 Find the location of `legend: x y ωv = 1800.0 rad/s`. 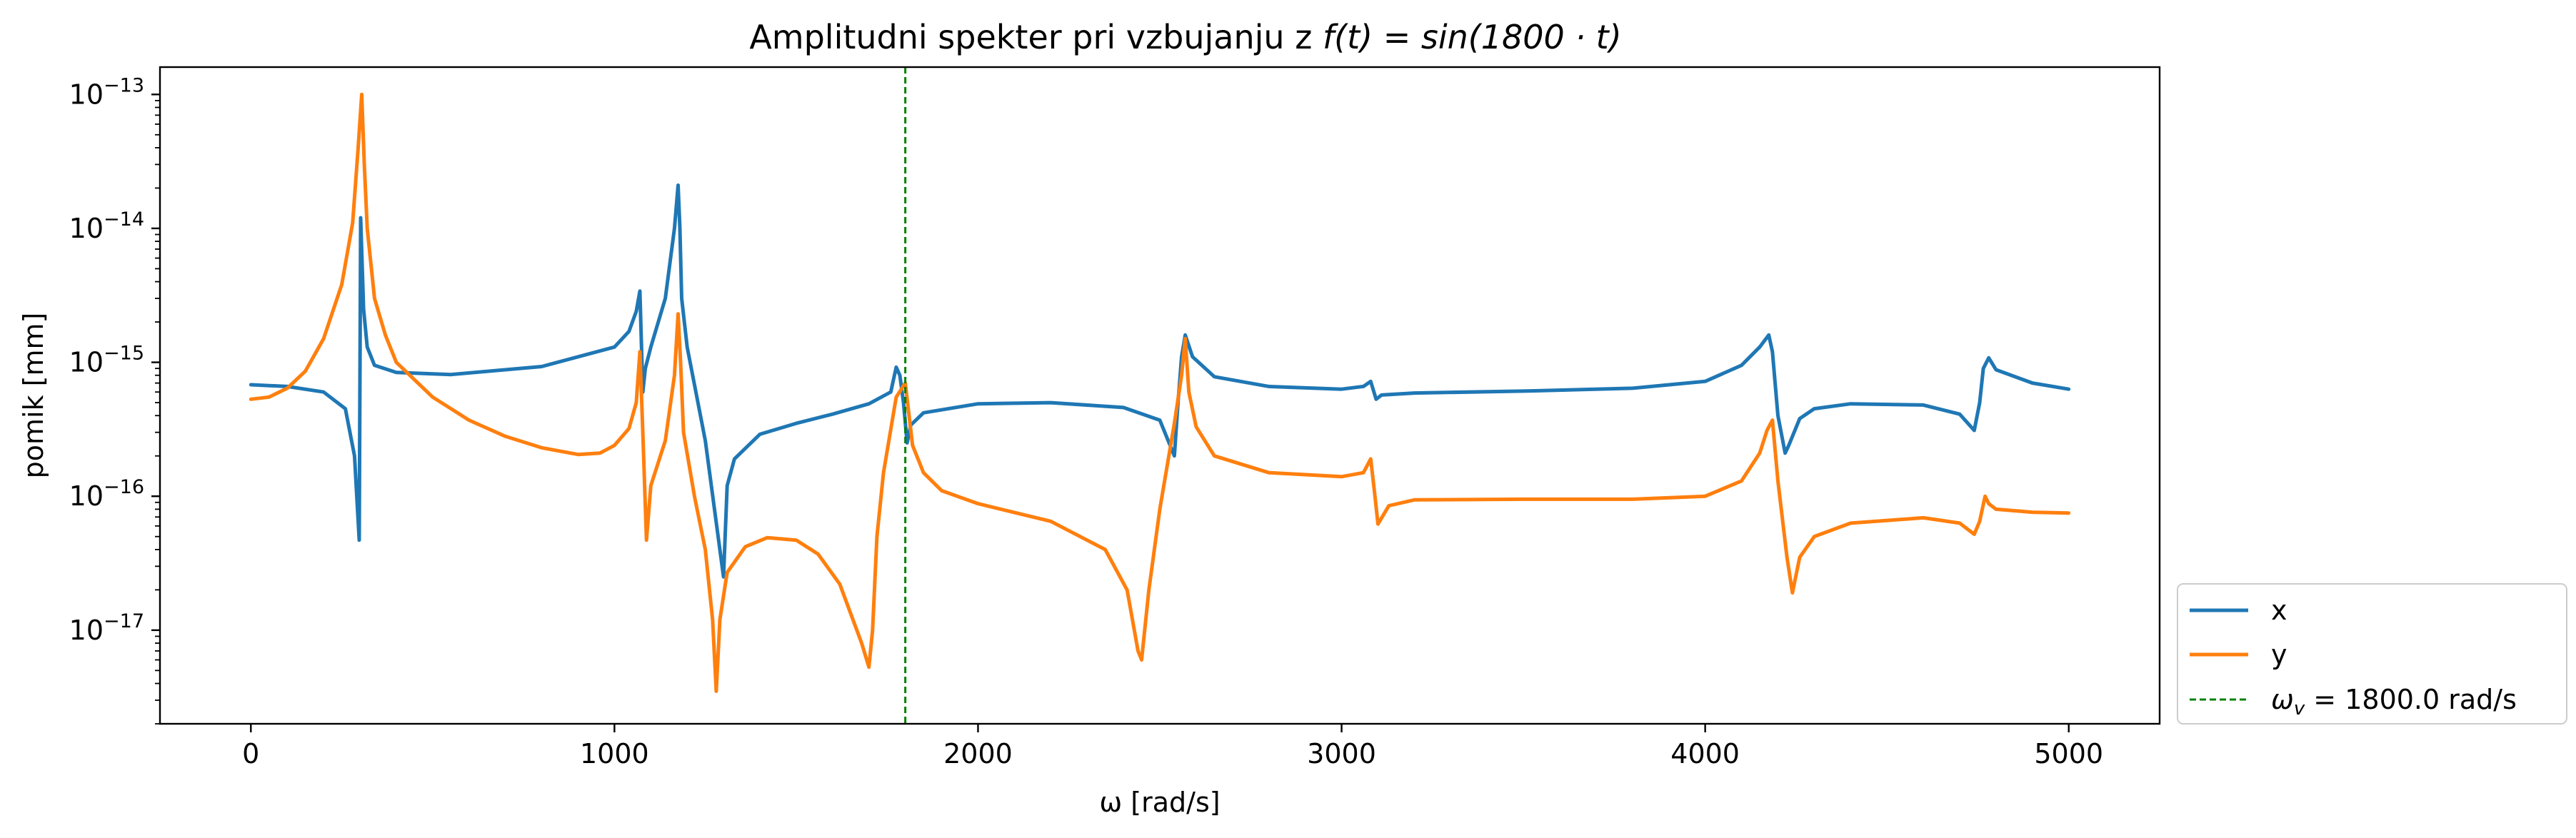

legend: x y ωv = 1800.0 rad/s is located at coordinates (2372, 654).